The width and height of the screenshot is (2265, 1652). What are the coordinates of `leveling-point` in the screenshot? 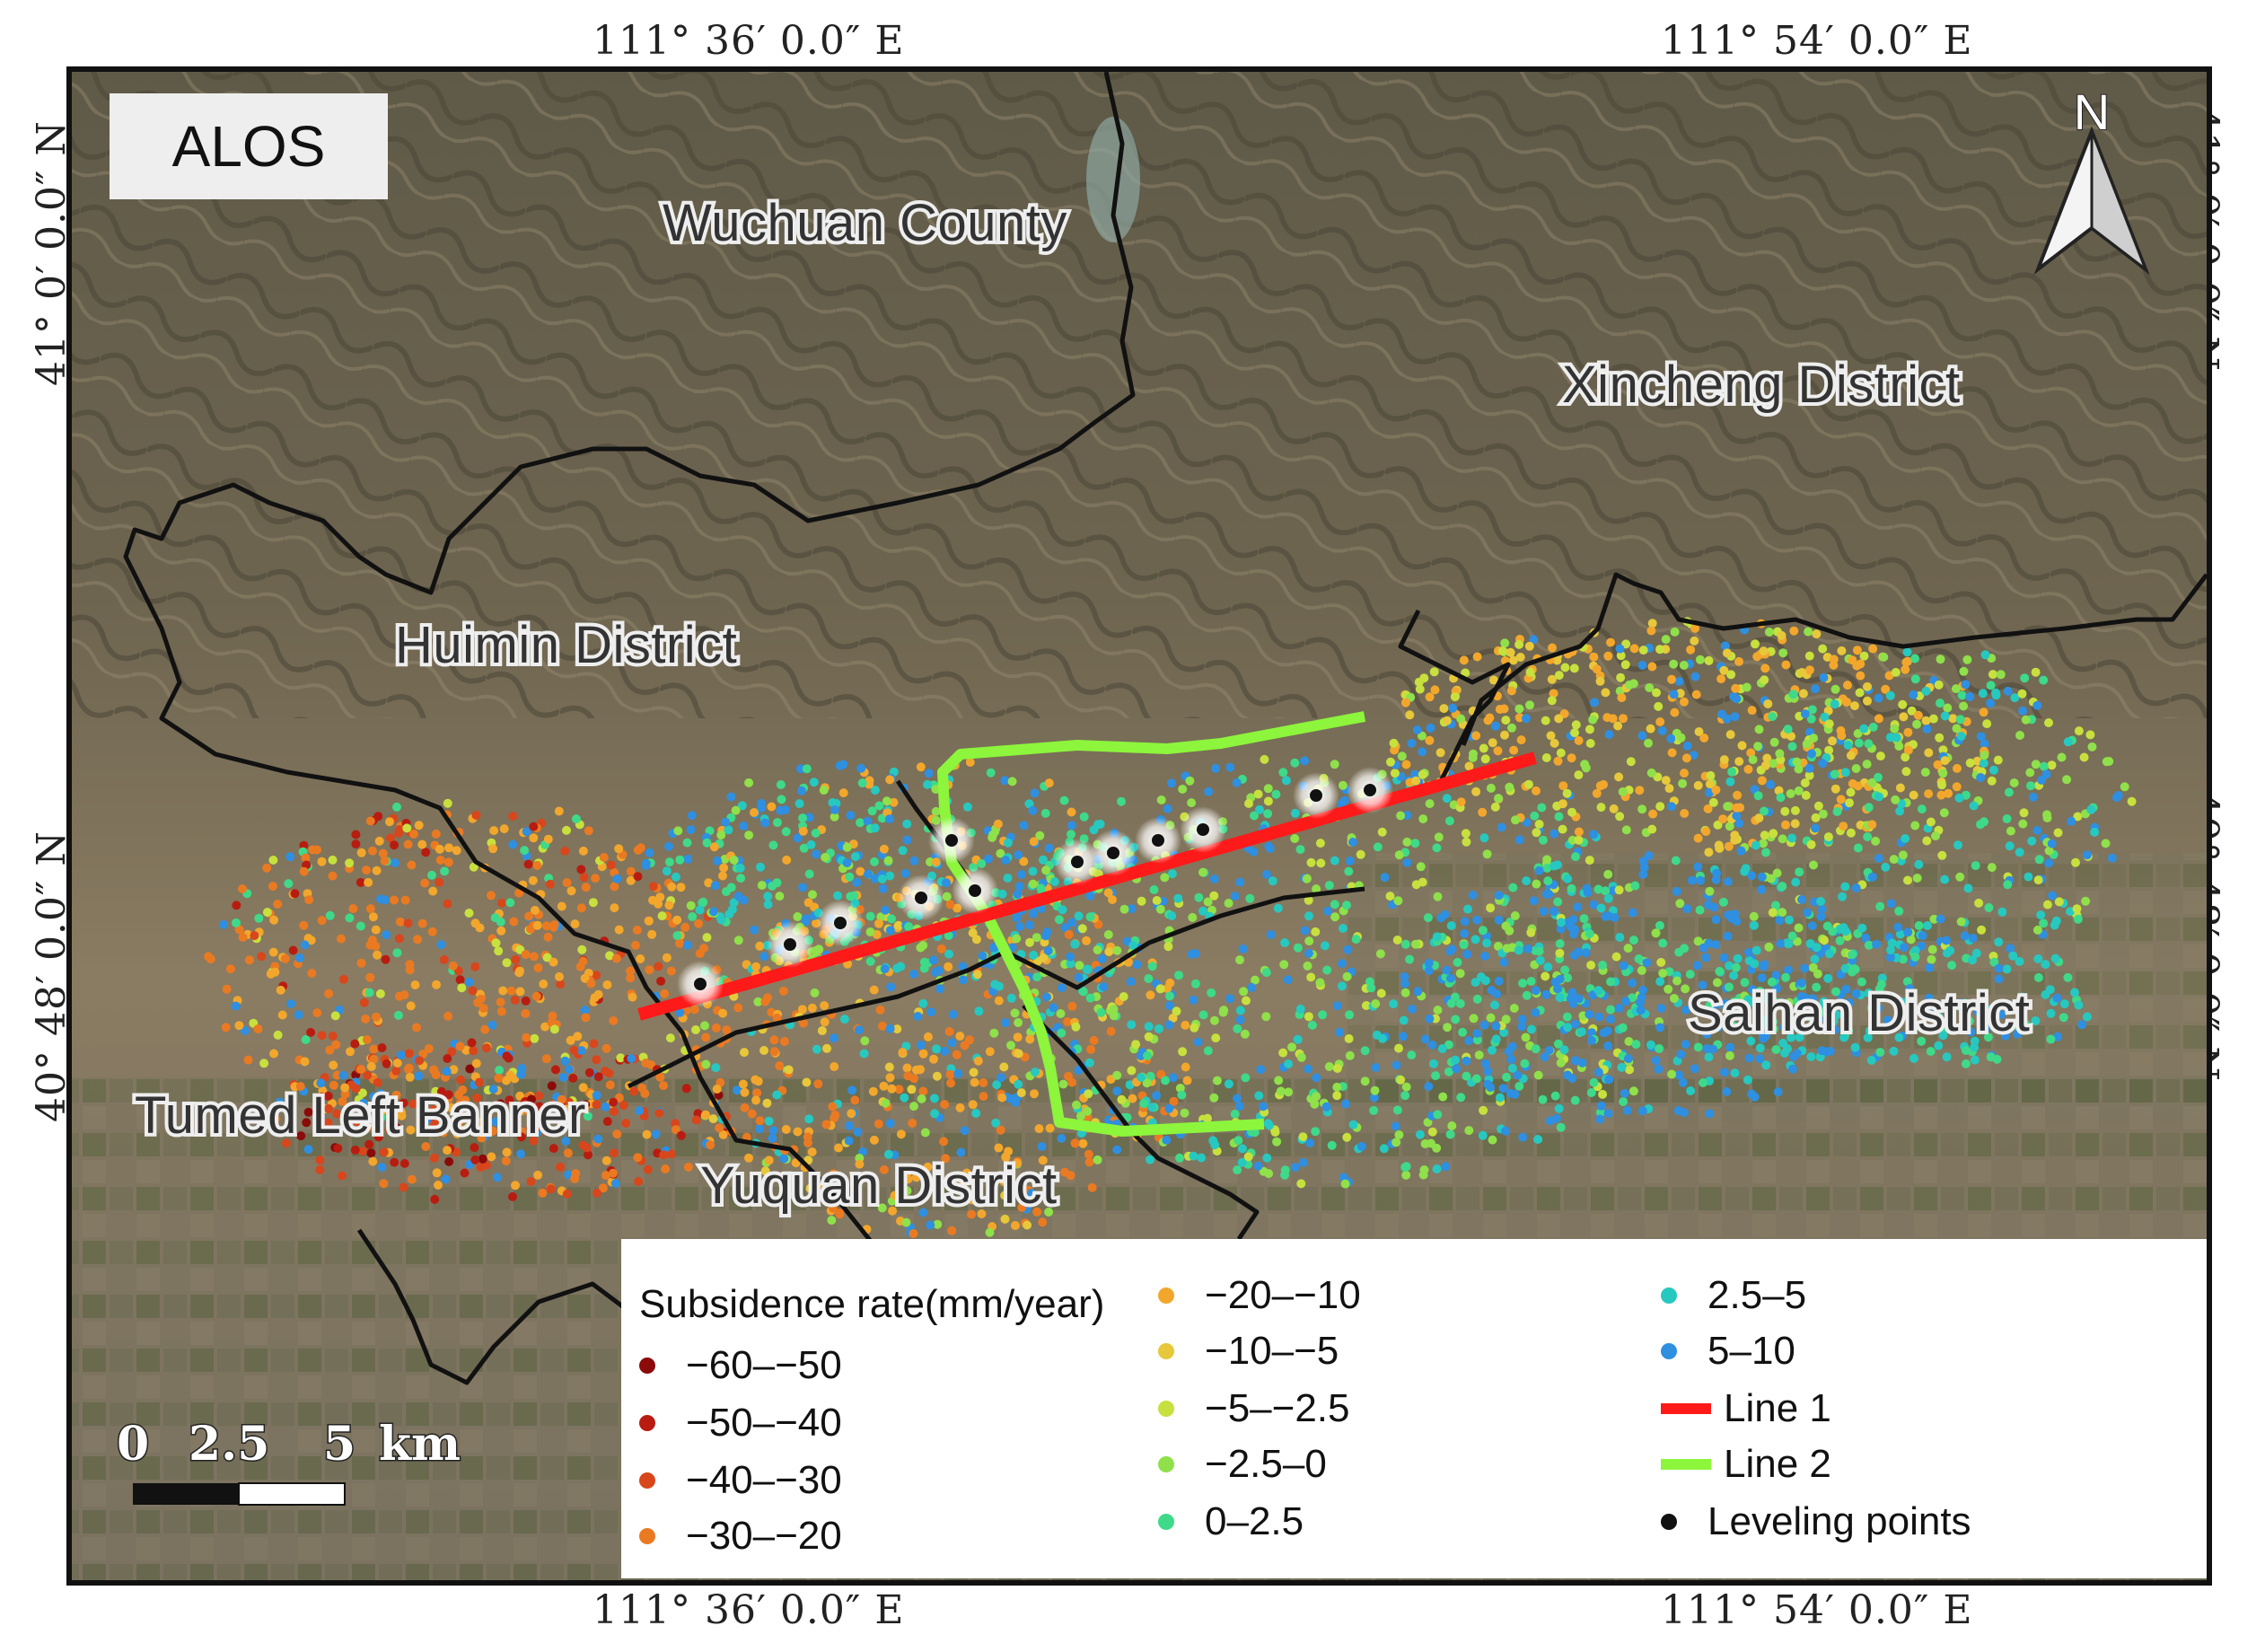 It's located at (1077, 862).